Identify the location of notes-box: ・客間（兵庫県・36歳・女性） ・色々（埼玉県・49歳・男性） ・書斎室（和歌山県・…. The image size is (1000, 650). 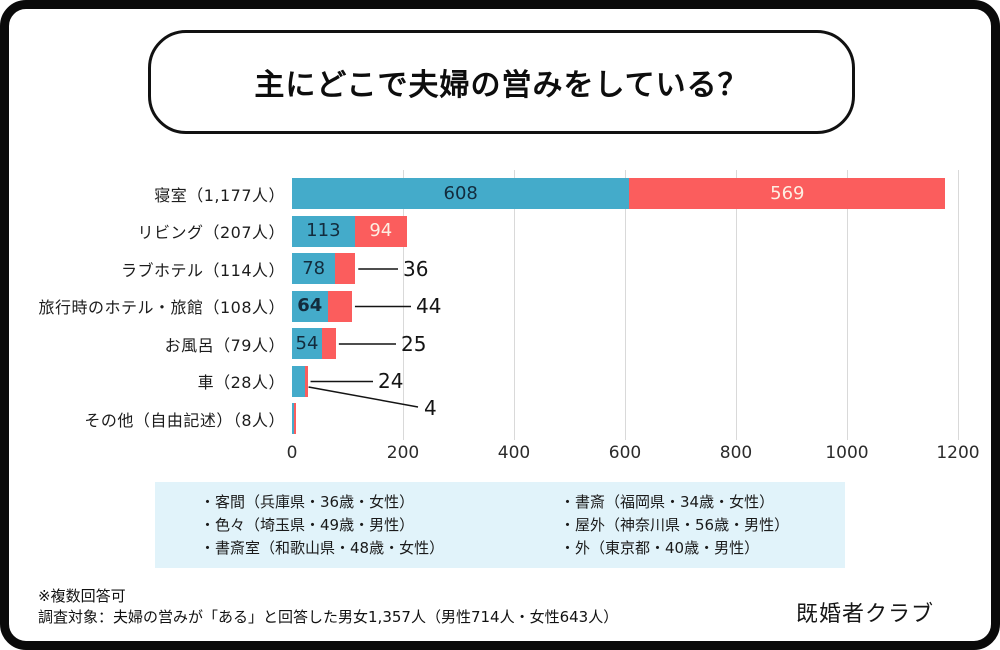
(500, 525).